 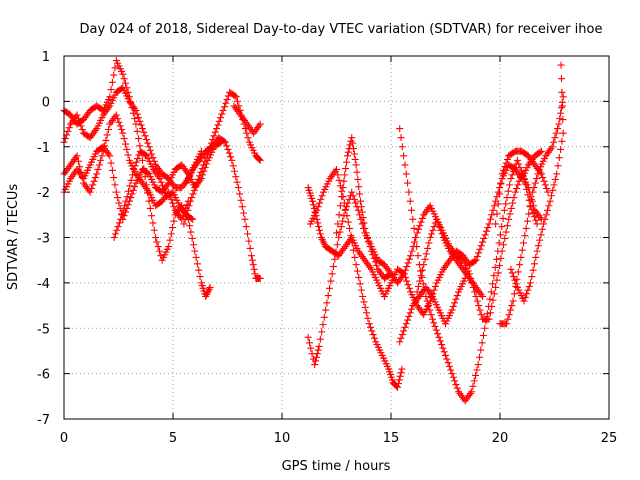 What do you see at coordinates (173, 438) in the screenshot?
I see `x-tick-label: 5` at bounding box center [173, 438].